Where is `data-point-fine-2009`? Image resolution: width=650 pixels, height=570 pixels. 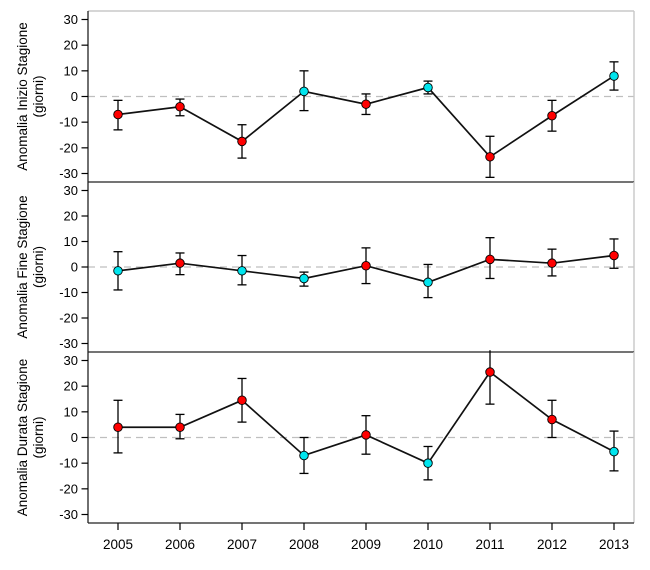
data-point-fine-2009 is located at coordinates (366, 265).